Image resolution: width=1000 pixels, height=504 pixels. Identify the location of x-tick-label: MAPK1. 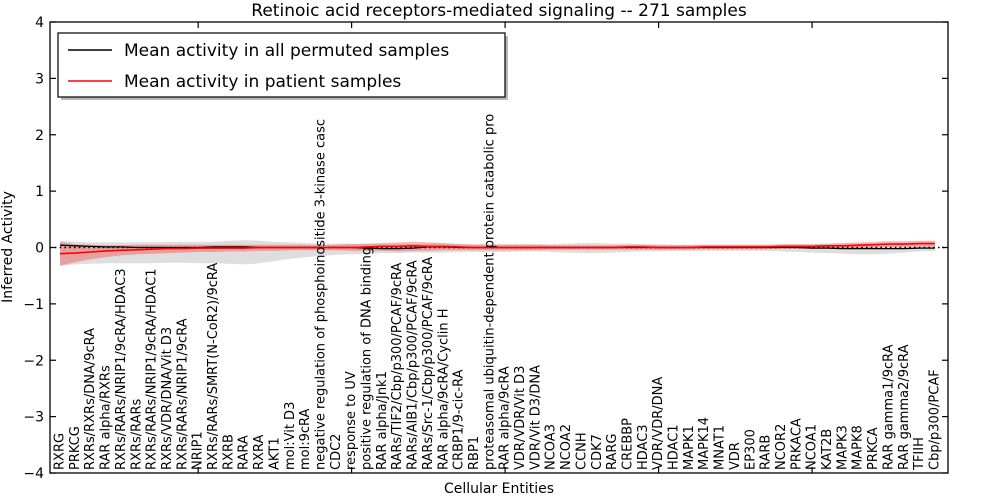
(689, 447).